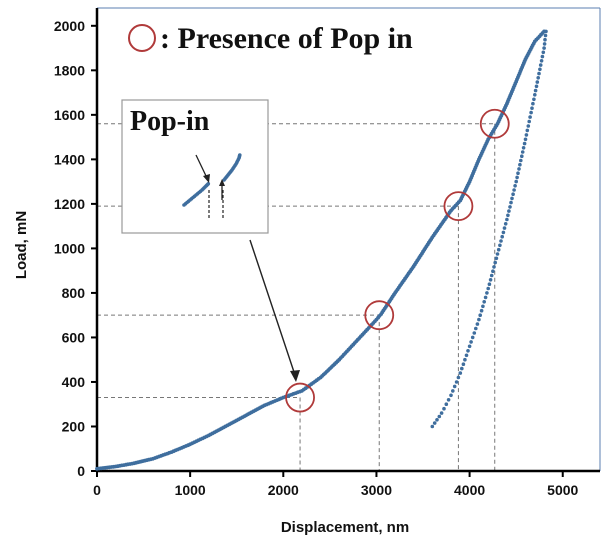 The image size is (610, 540). Describe the element at coordinates (212, 186) in the screenshot. I see `inset-detail` at that location.